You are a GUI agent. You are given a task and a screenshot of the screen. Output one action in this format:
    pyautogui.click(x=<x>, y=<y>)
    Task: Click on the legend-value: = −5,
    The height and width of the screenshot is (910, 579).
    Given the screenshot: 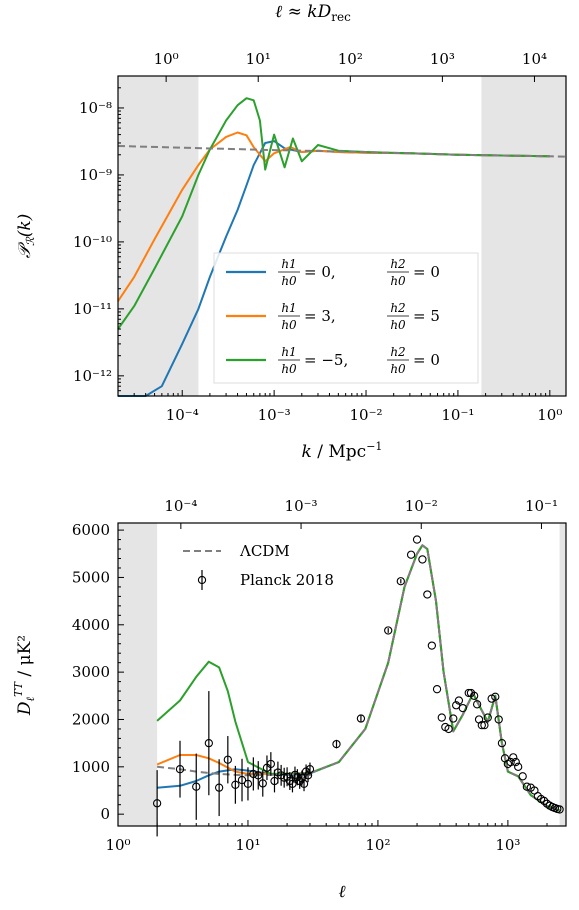 What is the action you would take?
    pyautogui.click(x=326, y=360)
    